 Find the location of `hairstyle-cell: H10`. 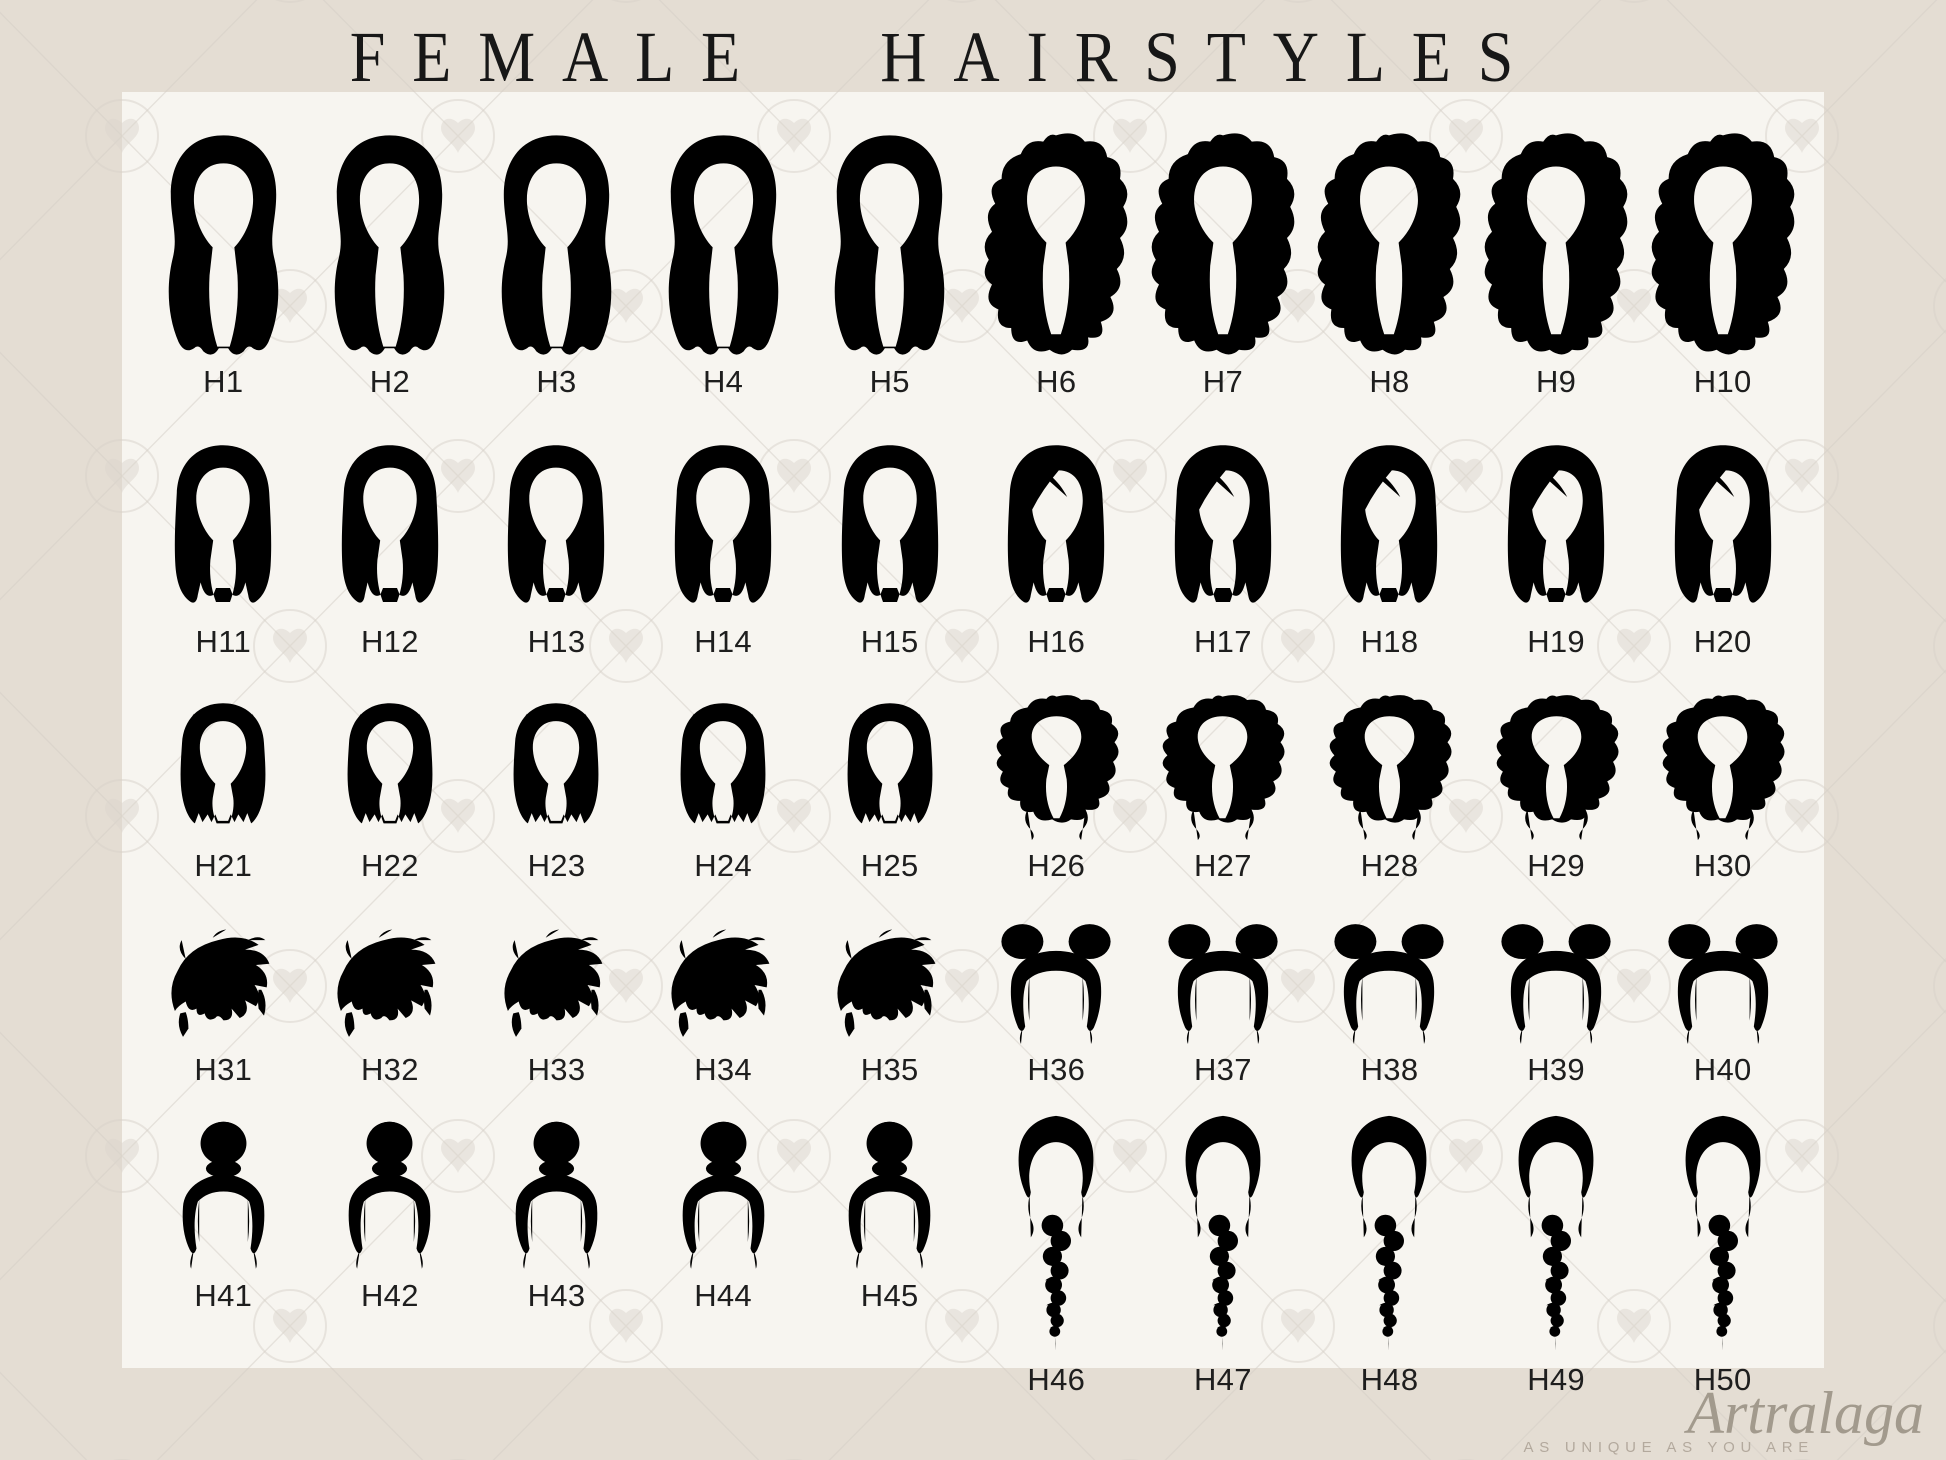

hairstyle-cell: H10 is located at coordinates (1722, 259).